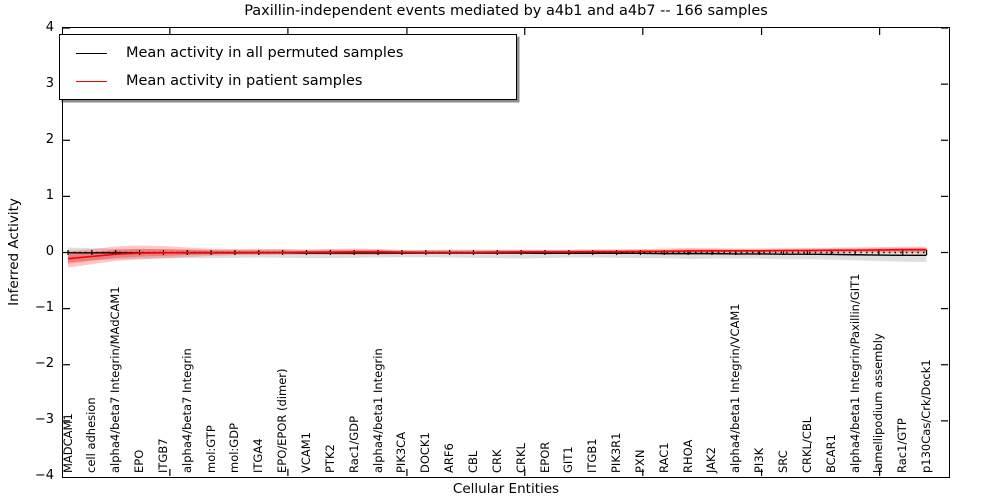  Describe the element at coordinates (44, 364) in the screenshot. I see `y-tick-label: −2` at that location.